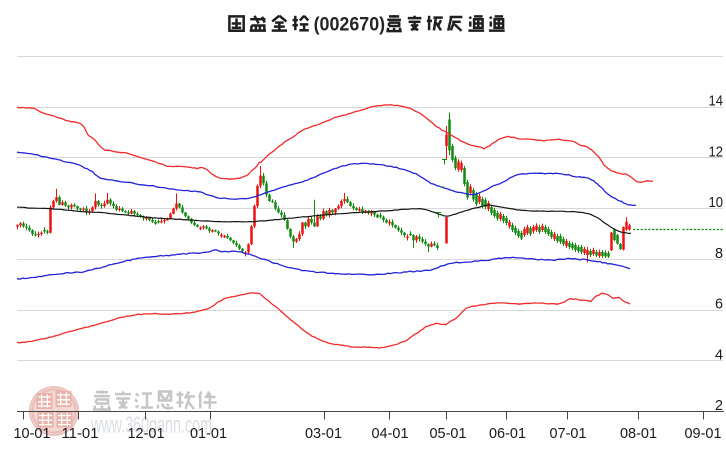 The width and height of the screenshot is (726, 450). What do you see at coordinates (719, 405) in the screenshot?
I see `svg-text: 2` at bounding box center [719, 405].